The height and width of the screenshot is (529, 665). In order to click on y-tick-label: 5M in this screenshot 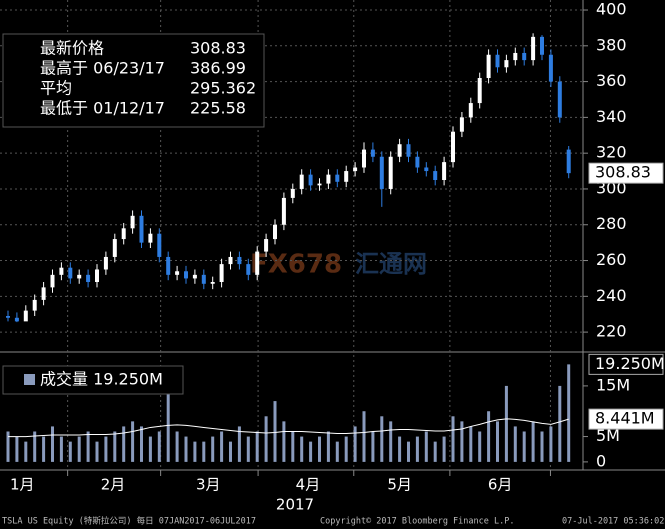, I will do `click(608, 435)`.